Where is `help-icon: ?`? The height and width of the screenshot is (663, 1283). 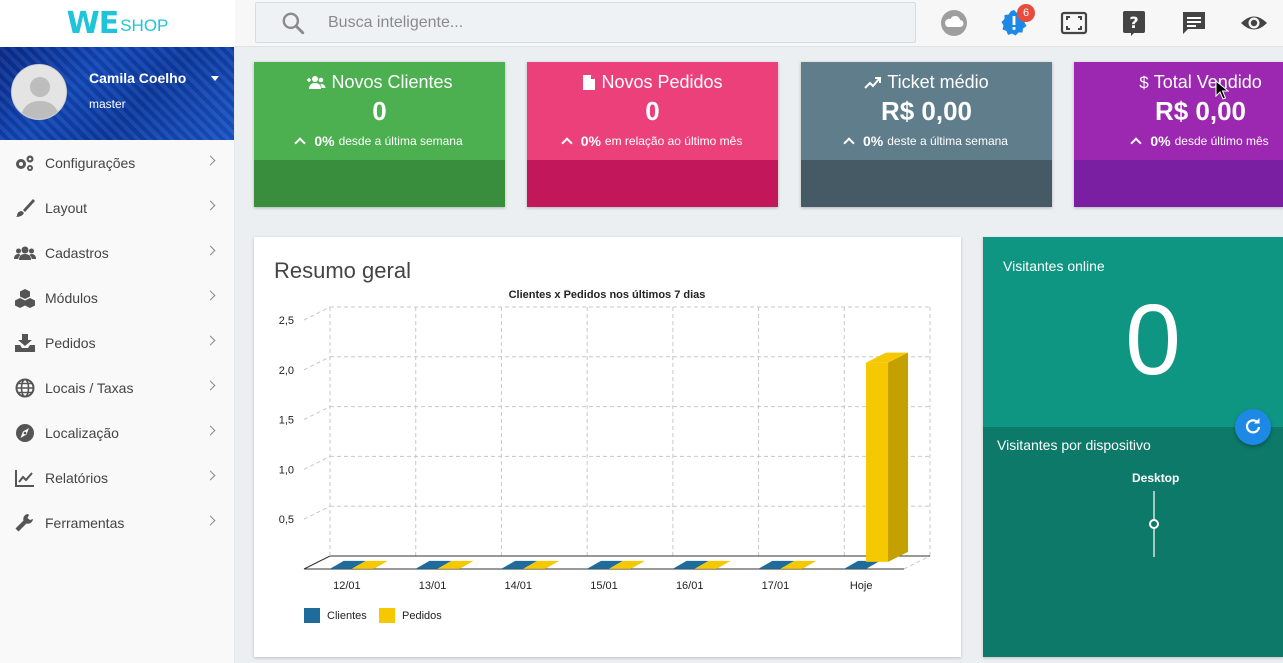 help-icon: ? is located at coordinates (1134, 23).